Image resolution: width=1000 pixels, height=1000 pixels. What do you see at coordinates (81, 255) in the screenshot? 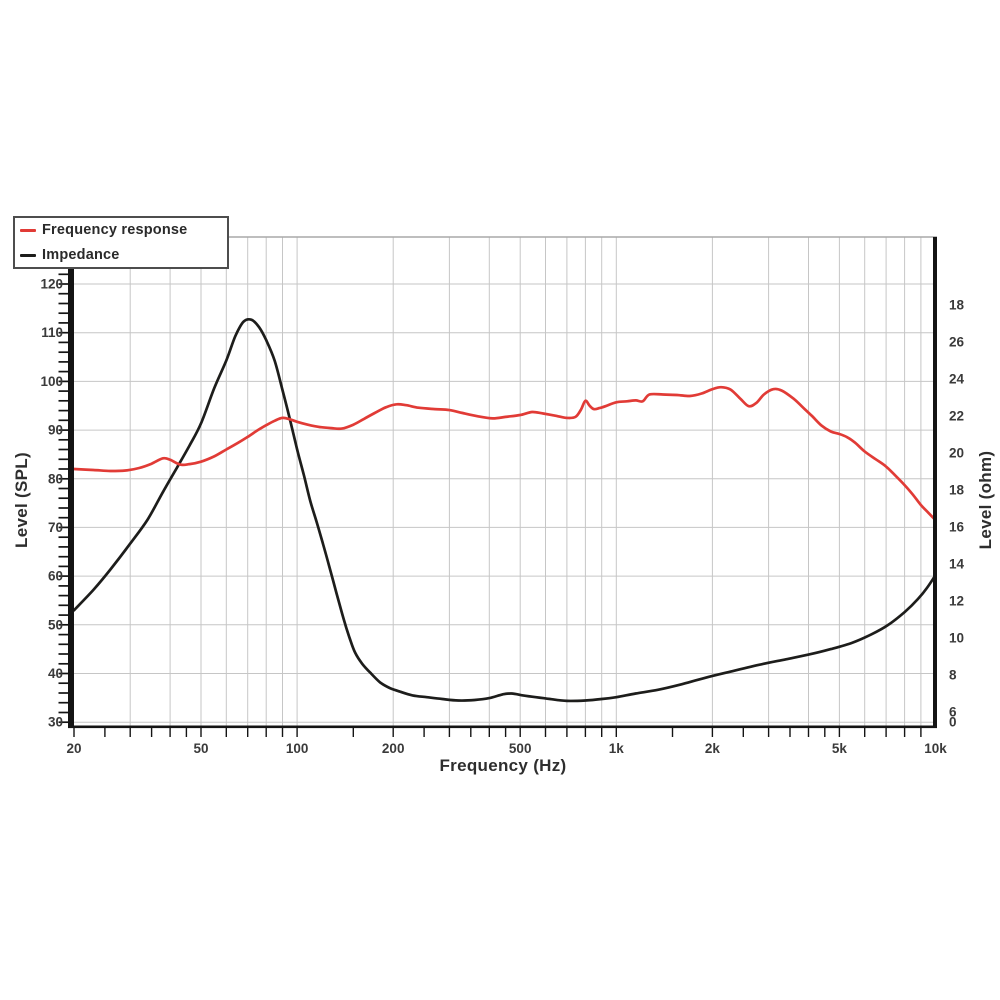
I see `legend-label-impedance: Impedance` at bounding box center [81, 255].